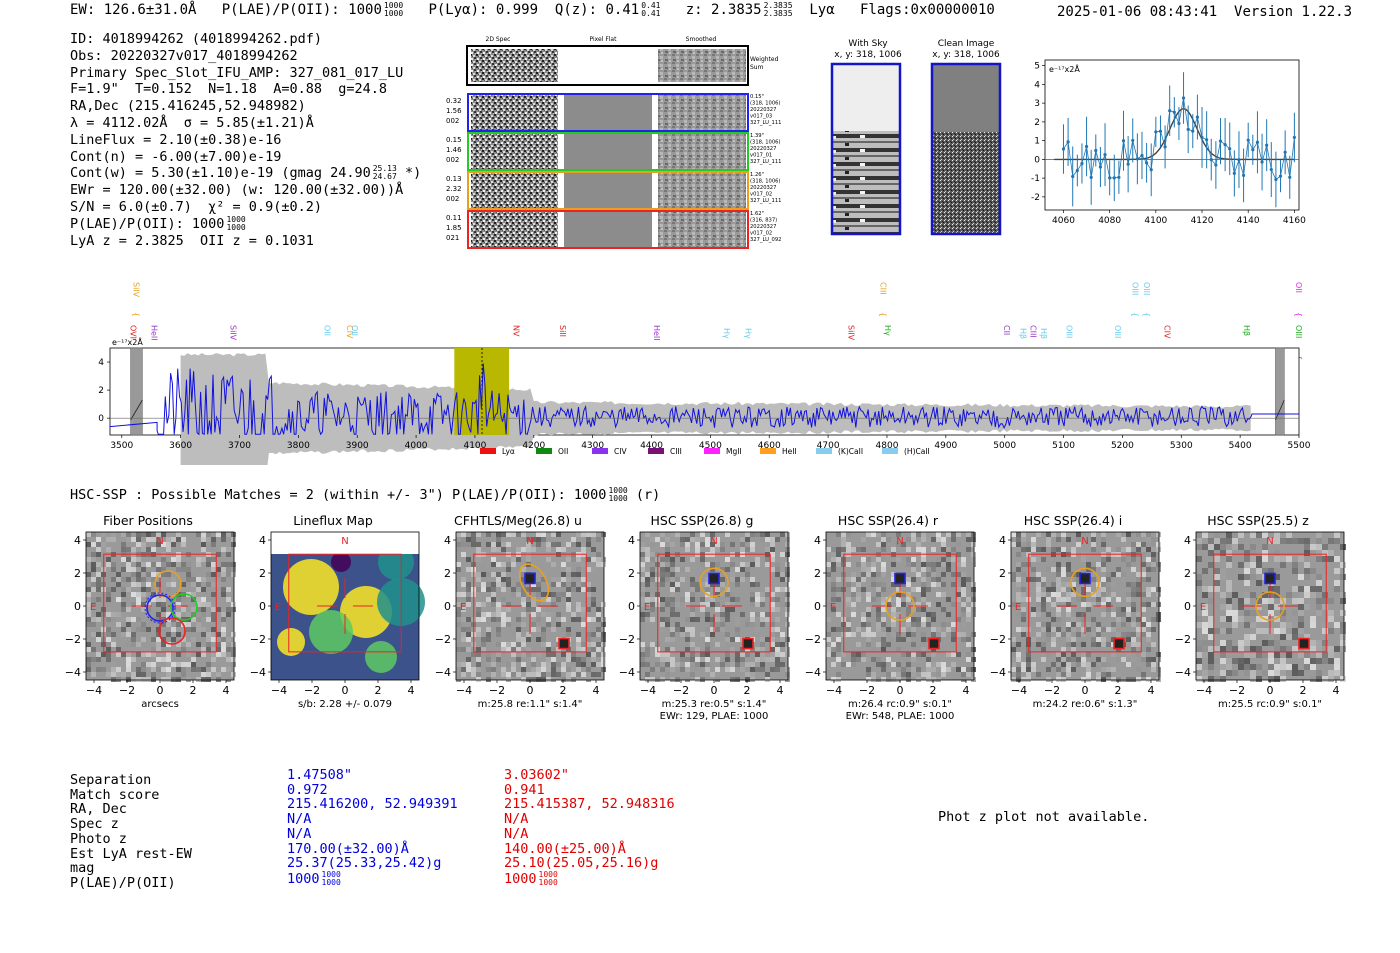 The height and width of the screenshot is (953, 1400). Describe the element at coordinates (581, 863) in the screenshot. I see `match-value: 25.10(25.05,25.16)g` at that location.